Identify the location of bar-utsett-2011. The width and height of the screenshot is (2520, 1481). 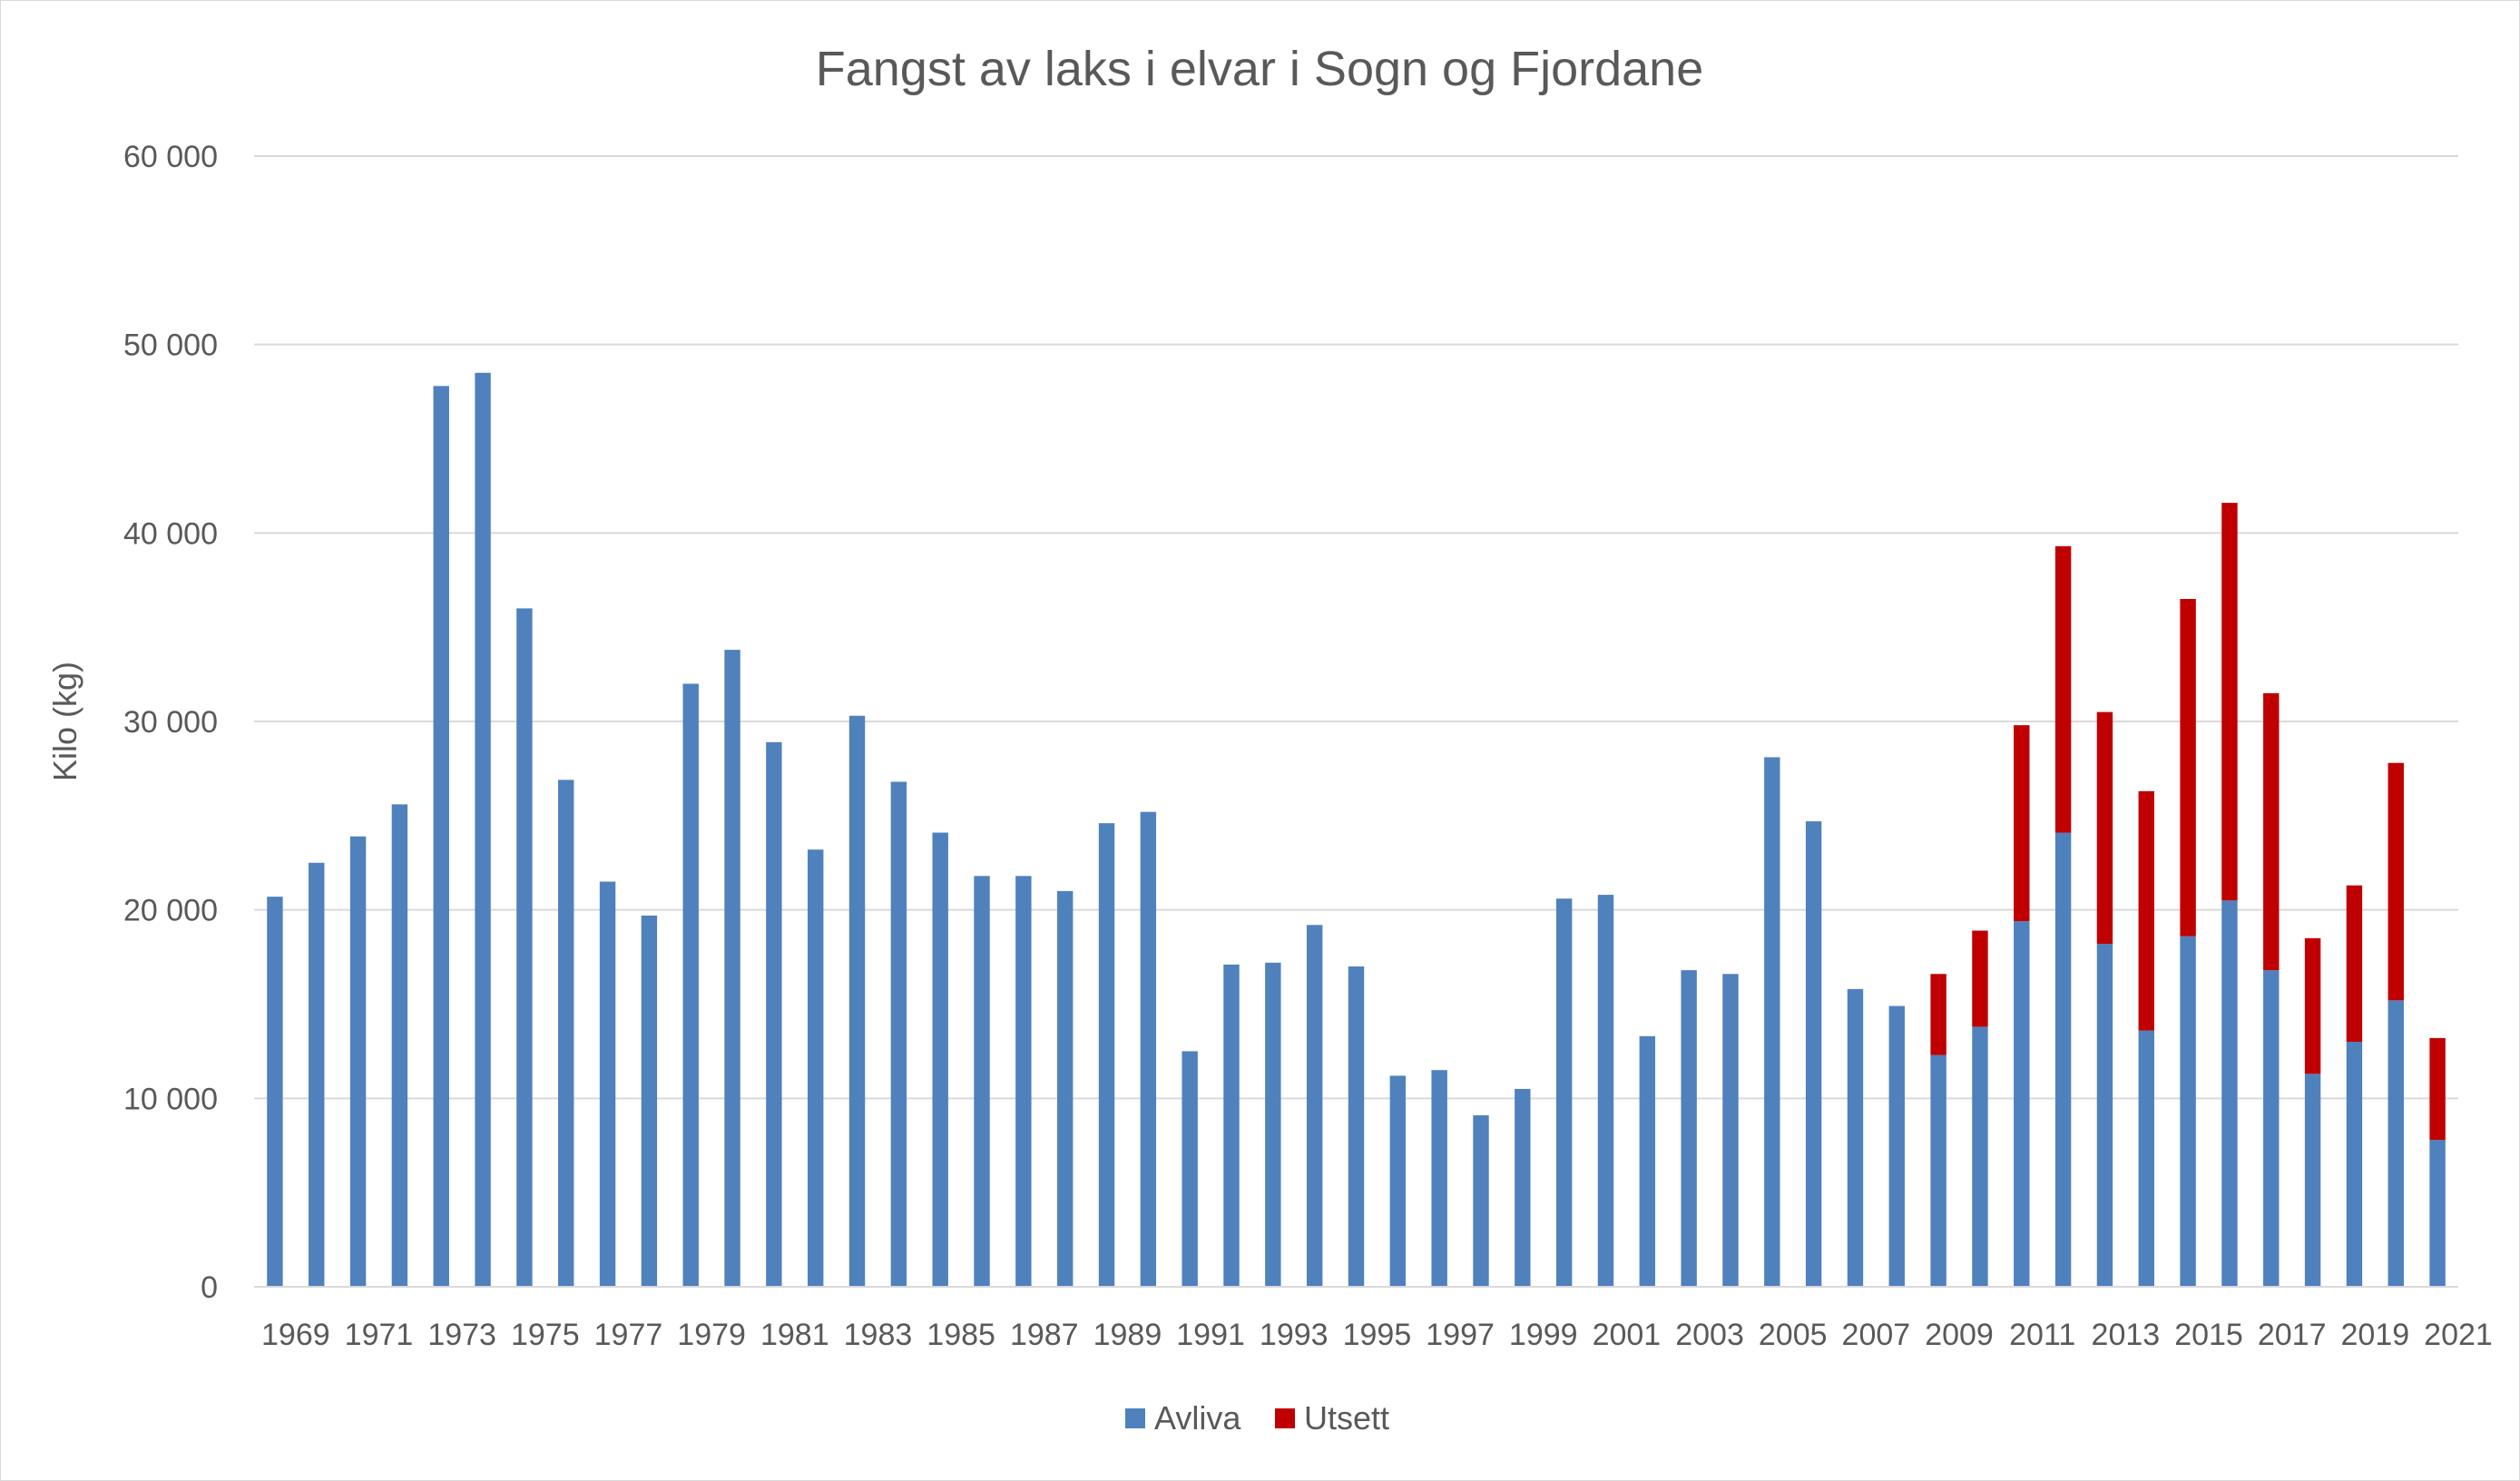
(2022, 823).